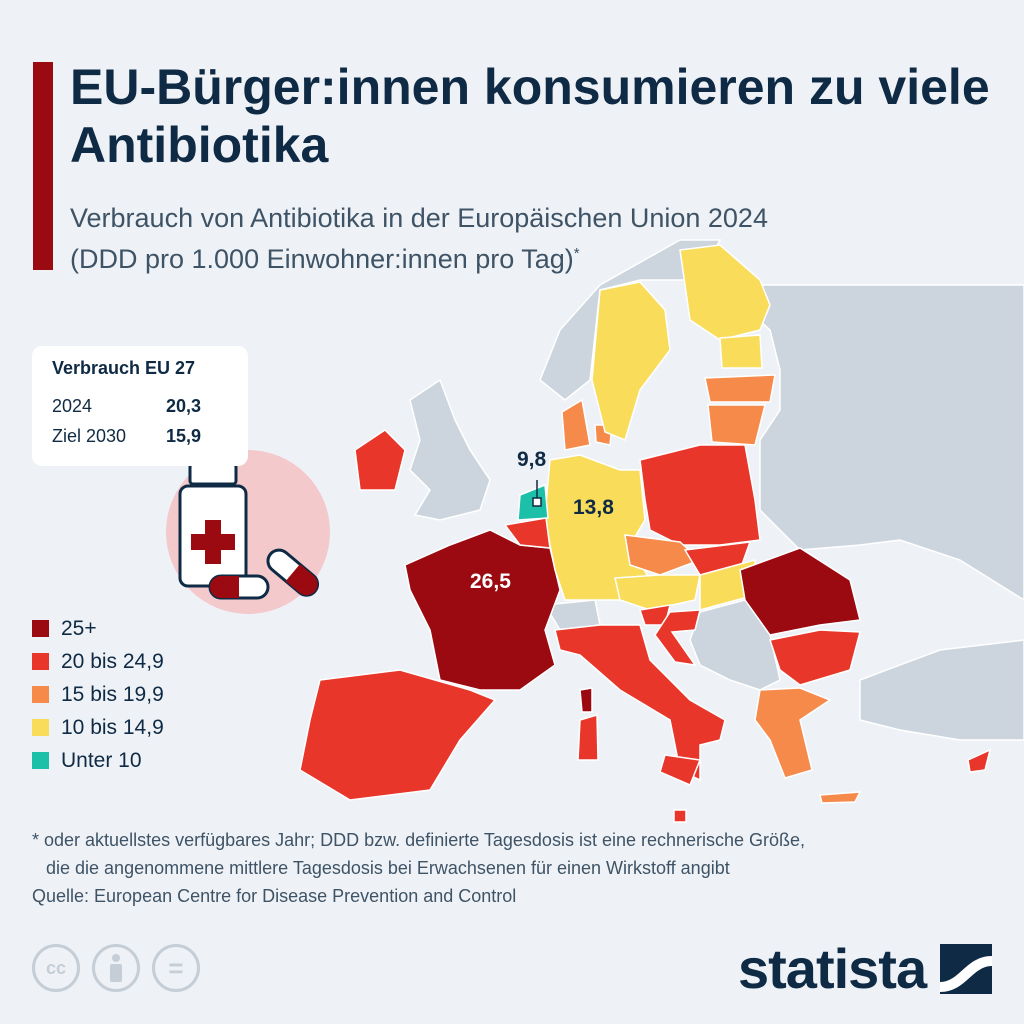  What do you see at coordinates (112, 661) in the screenshot?
I see `legend-label: 20 bis 24,9` at bounding box center [112, 661].